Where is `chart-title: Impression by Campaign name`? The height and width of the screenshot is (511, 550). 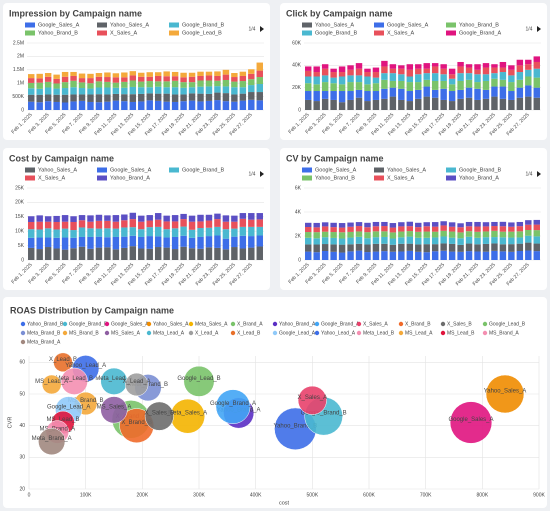
chart-title: Impression by Campaign name is located at coordinates (75, 13).